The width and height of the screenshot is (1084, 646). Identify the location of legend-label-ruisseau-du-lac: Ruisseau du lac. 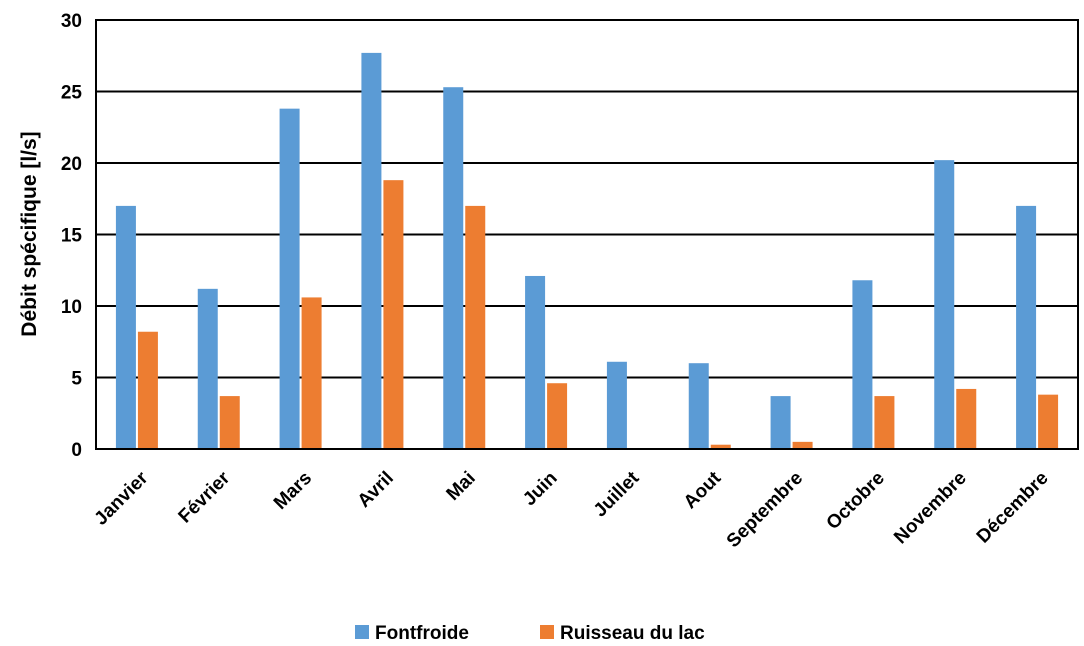
(632, 633).